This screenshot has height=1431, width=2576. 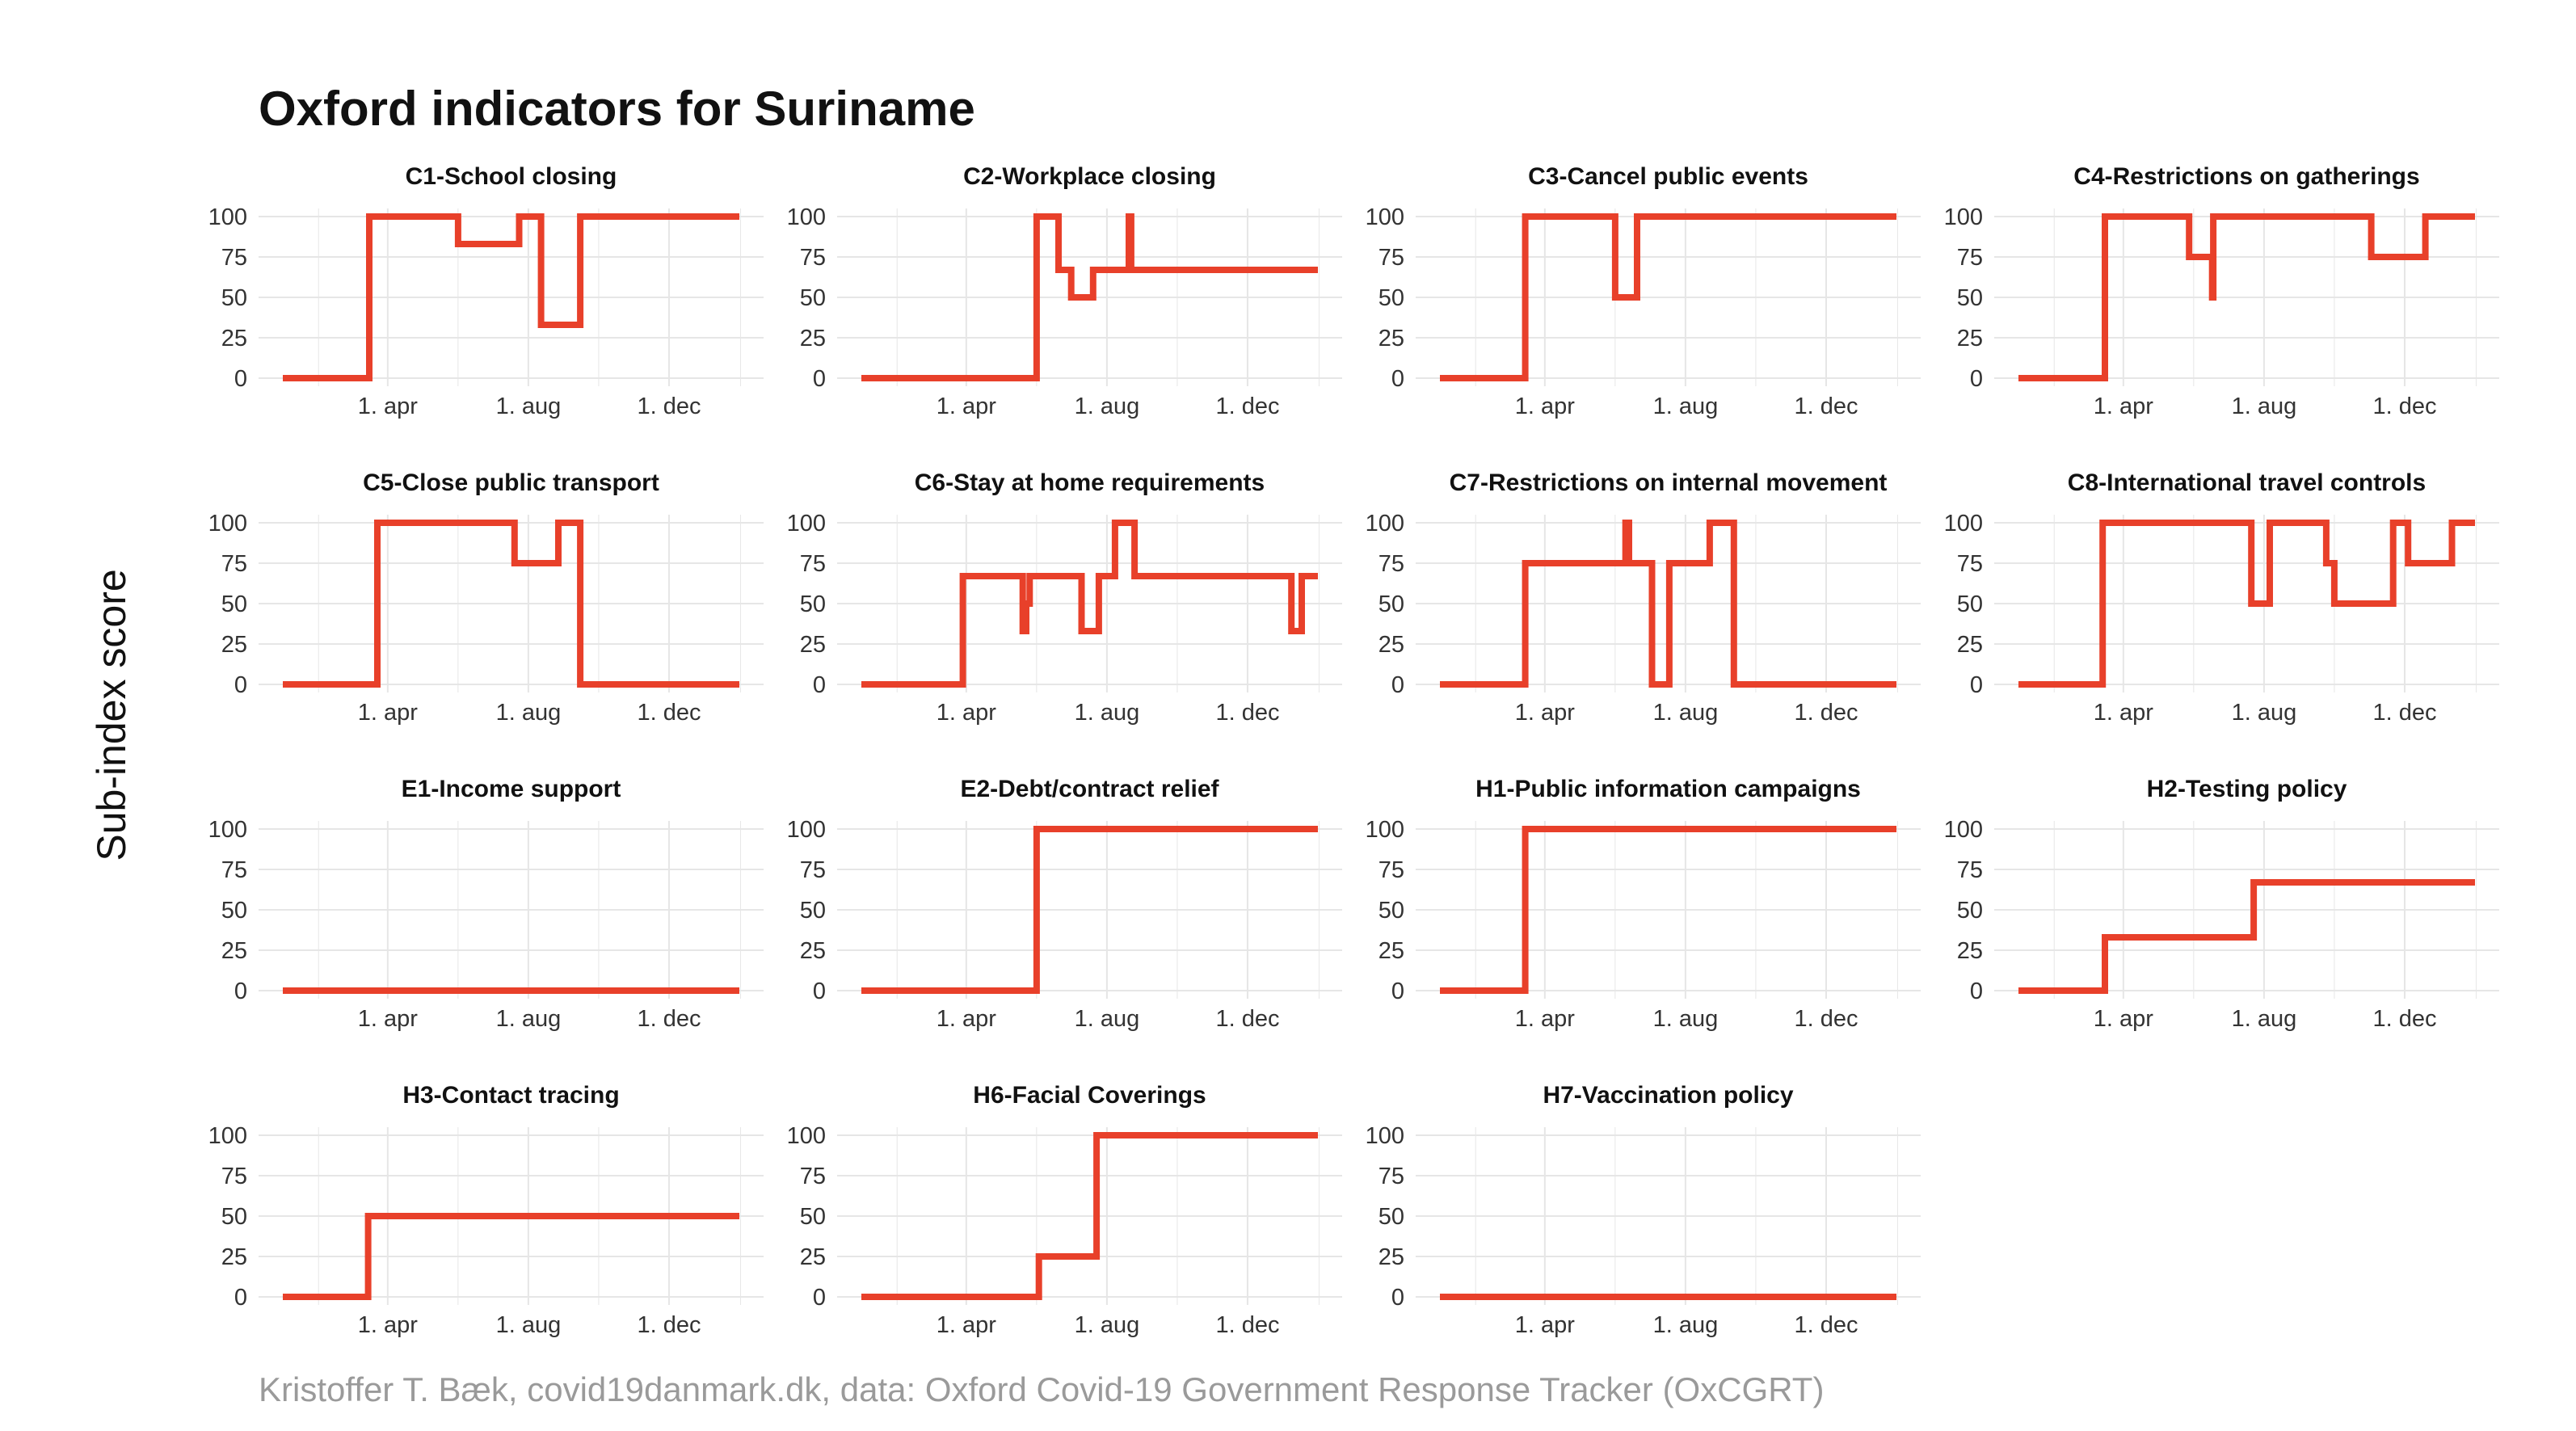 What do you see at coordinates (2246, 176) in the screenshot?
I see `panel-title: C4-Restrictions on gatherings` at bounding box center [2246, 176].